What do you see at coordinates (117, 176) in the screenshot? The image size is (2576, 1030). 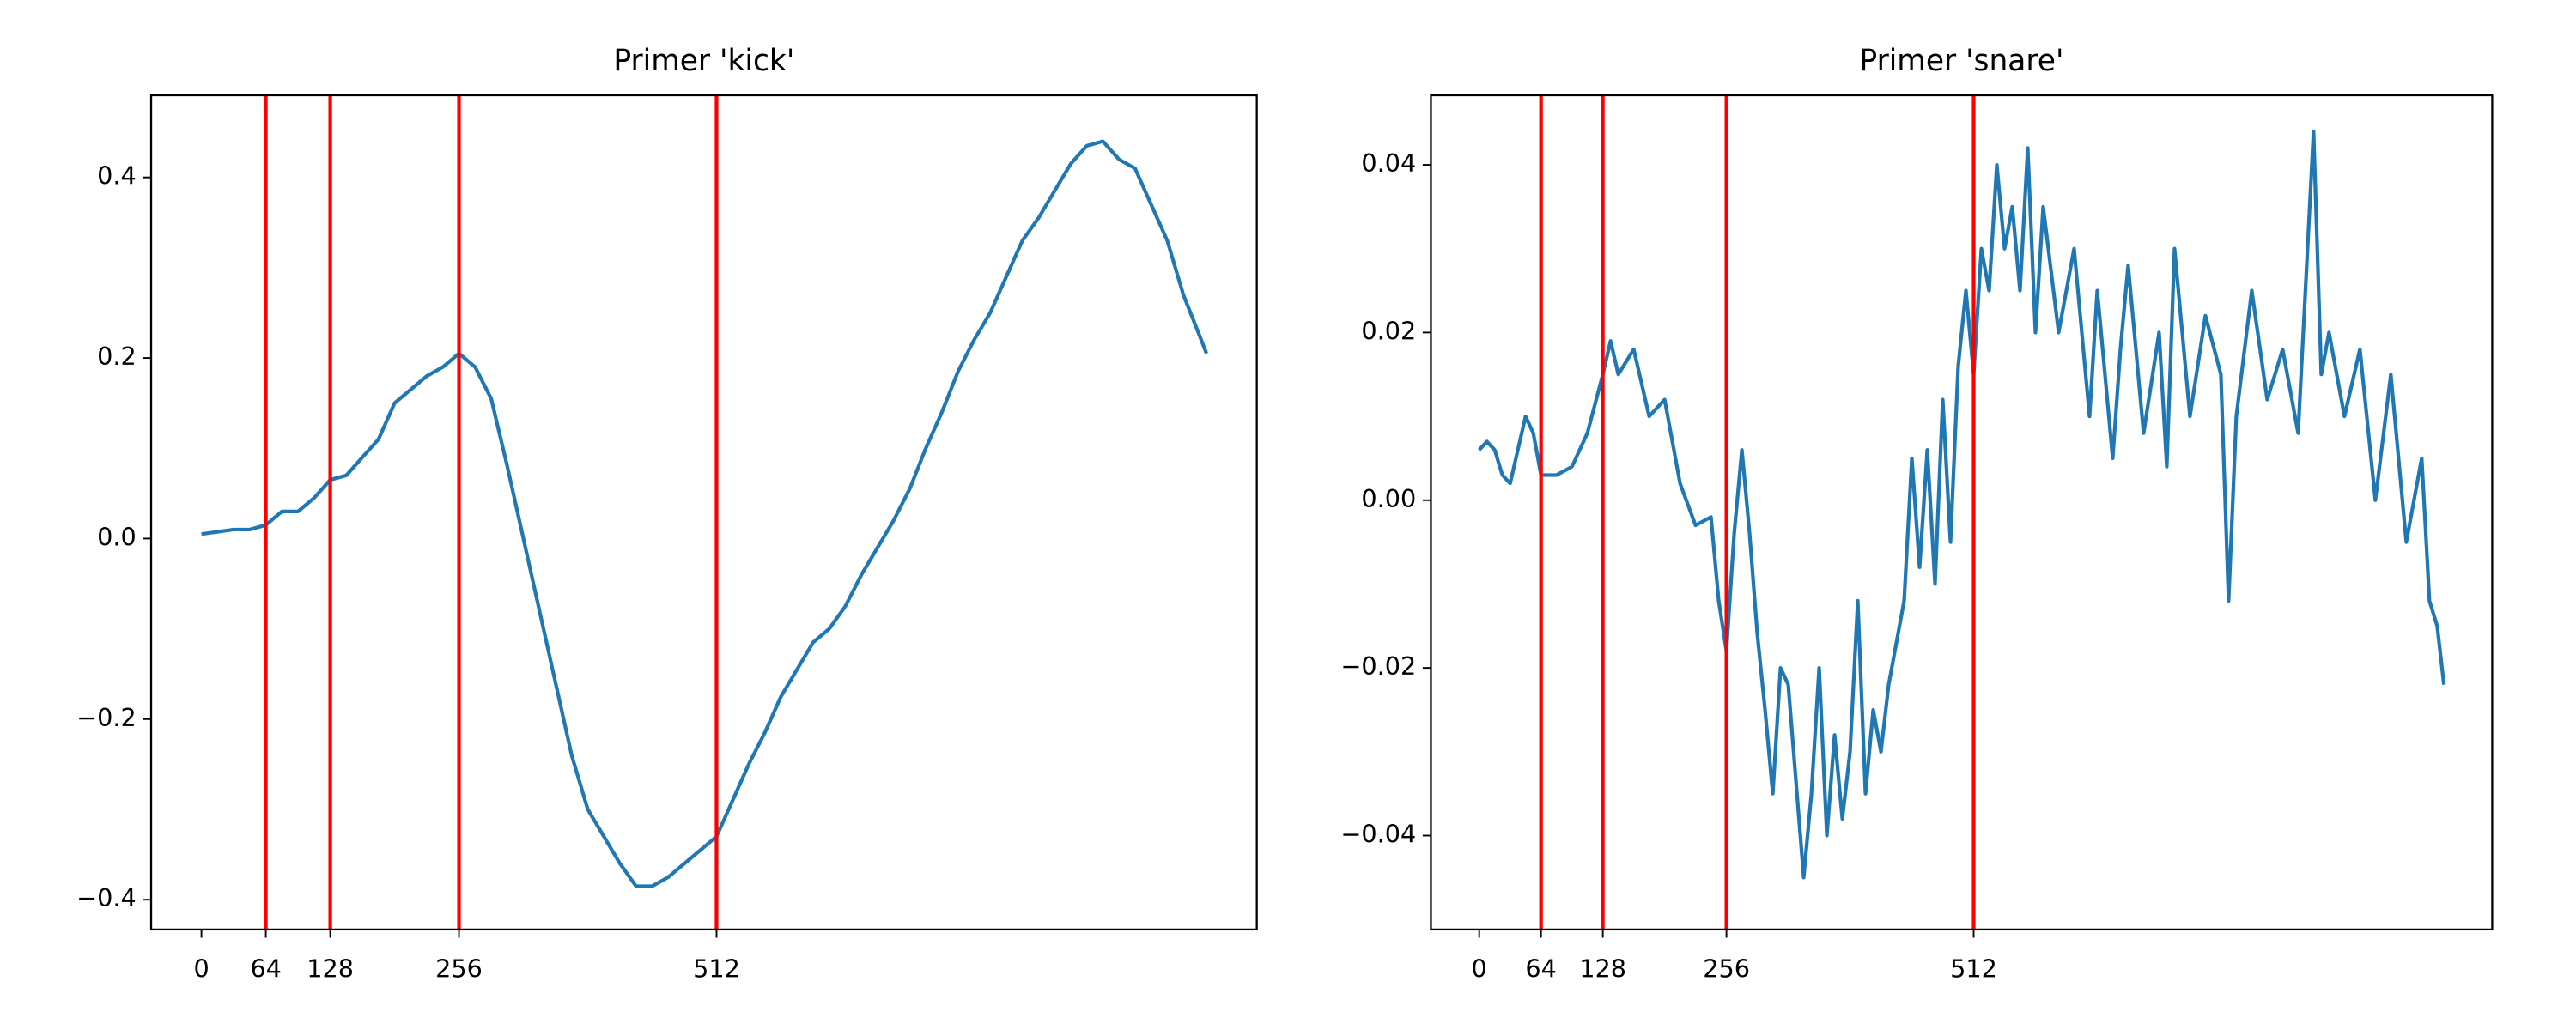 I see `y-tick-label: 0.4` at bounding box center [117, 176].